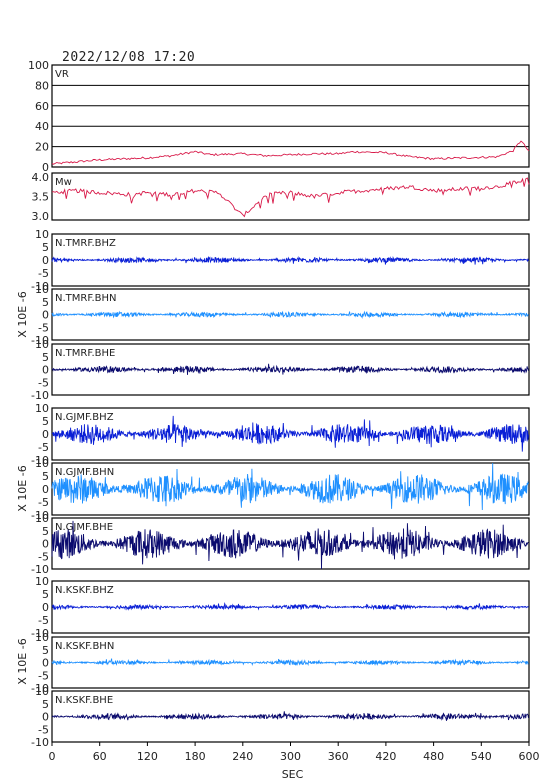  I want to click on timestamp-header: 2022/12/08 17:20, so click(129, 57).